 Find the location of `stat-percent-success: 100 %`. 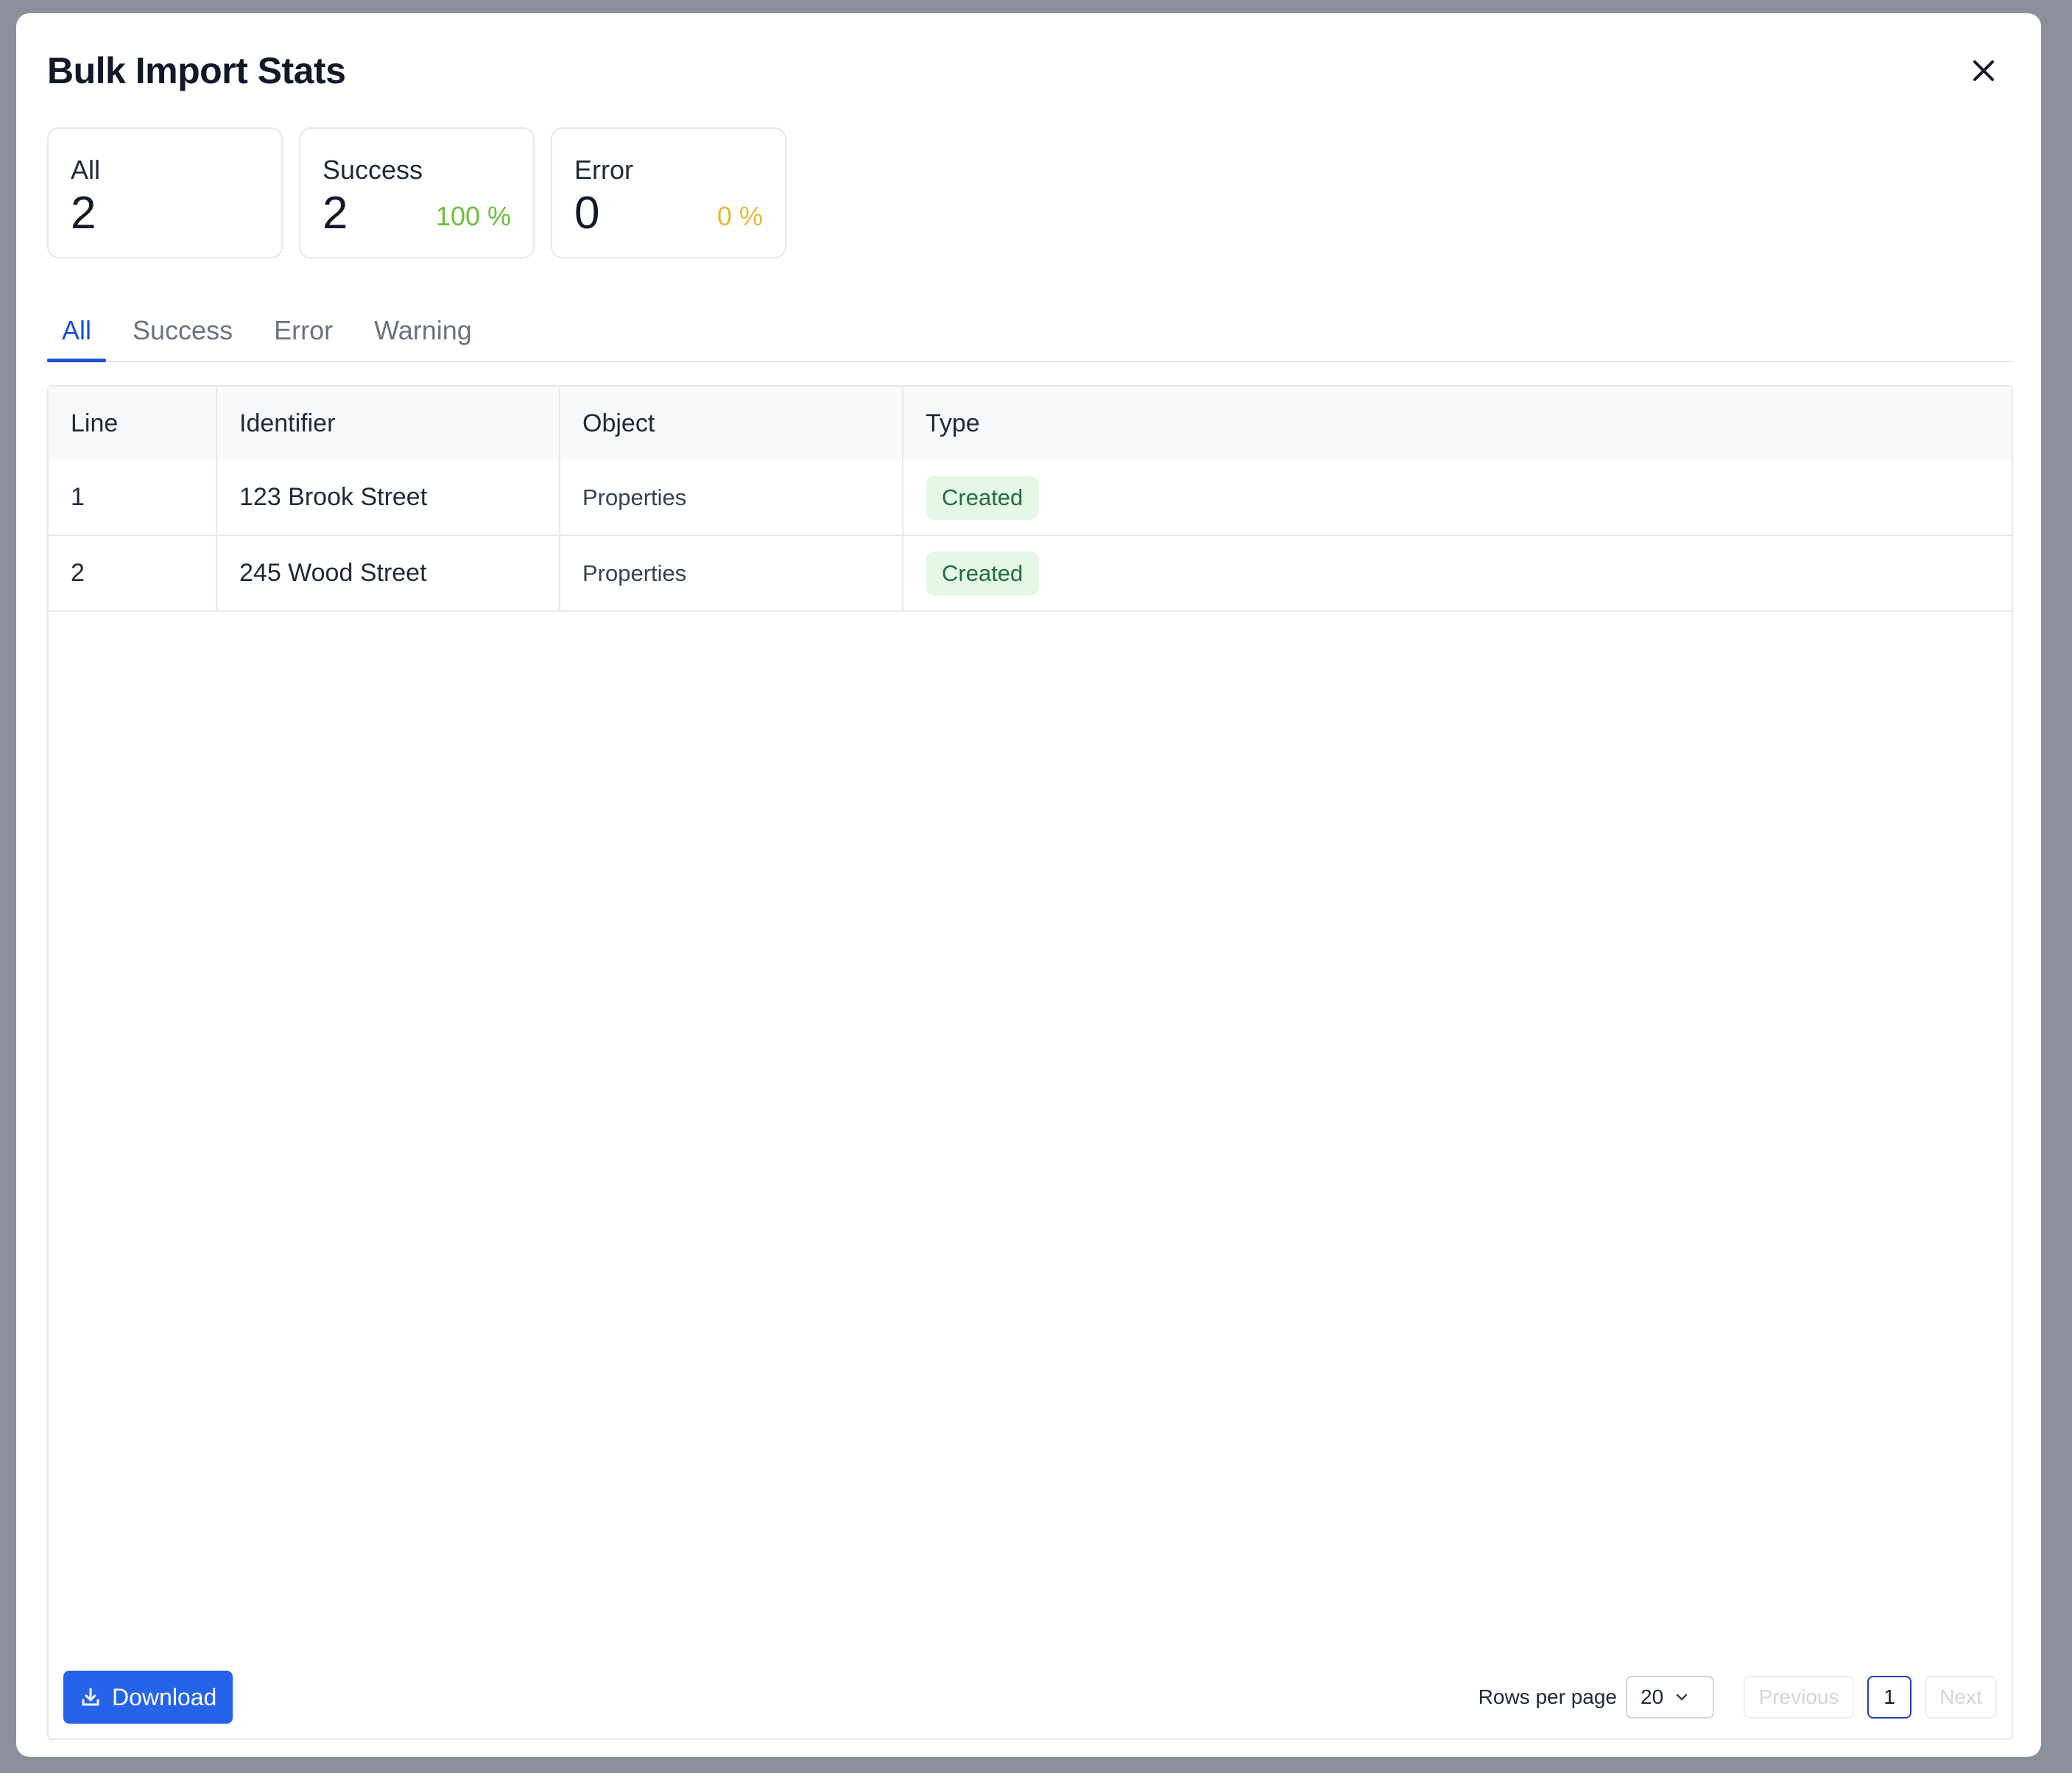

stat-percent-success: 100 % is located at coordinates (473, 216).